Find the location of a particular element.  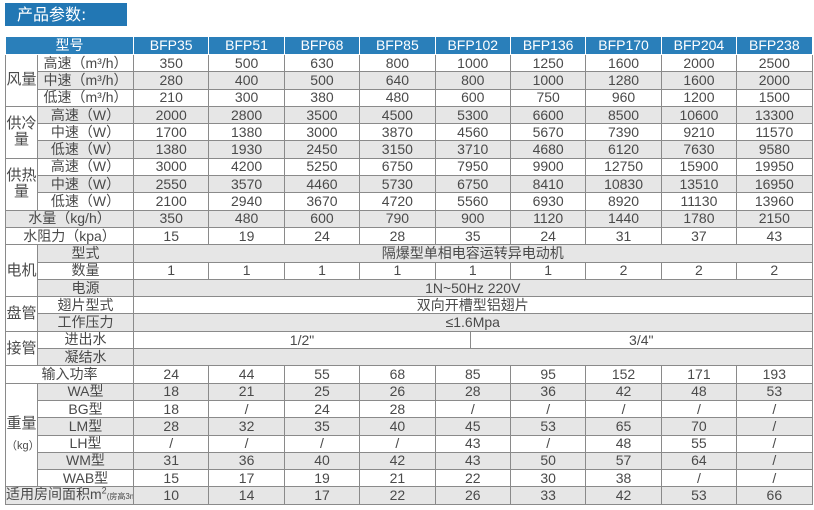

row-label-text: 低速（m³/h） is located at coordinates (85, 97).